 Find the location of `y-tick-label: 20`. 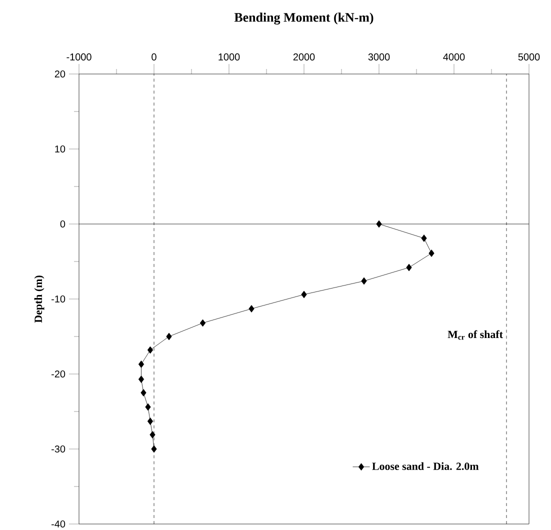

y-tick-label: 20 is located at coordinates (60, 74).